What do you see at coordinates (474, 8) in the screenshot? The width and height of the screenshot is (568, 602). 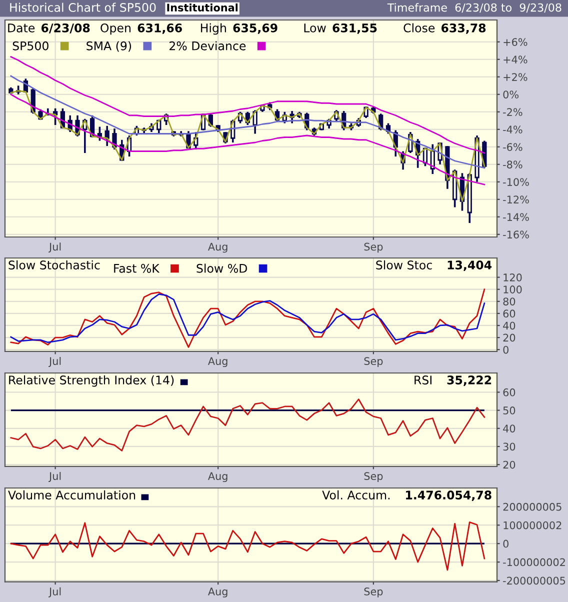 I see `text: Timeframe 6/23/08 to 9/23/08` at bounding box center [474, 8].